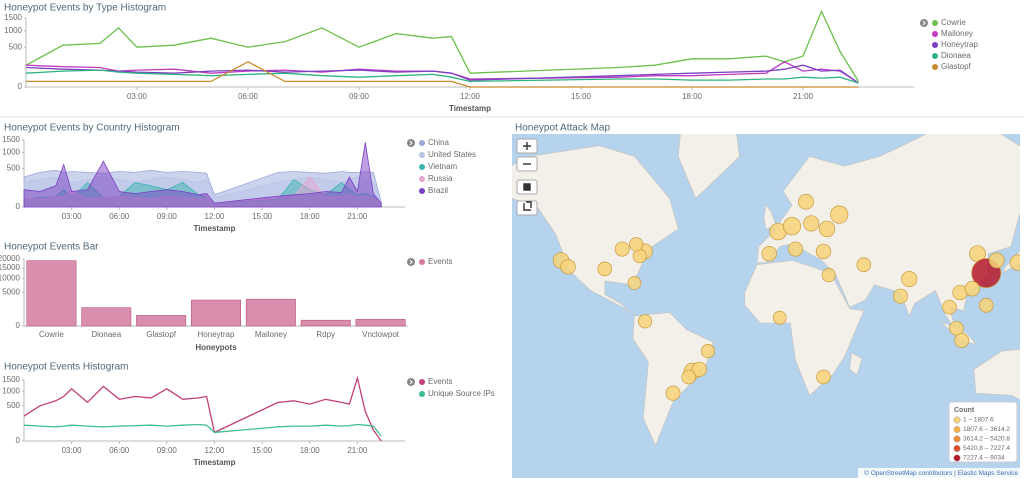 This screenshot has width=1024, height=481. What do you see at coordinates (956, 55) in the screenshot?
I see `legend-label: Dionaea` at bounding box center [956, 55].